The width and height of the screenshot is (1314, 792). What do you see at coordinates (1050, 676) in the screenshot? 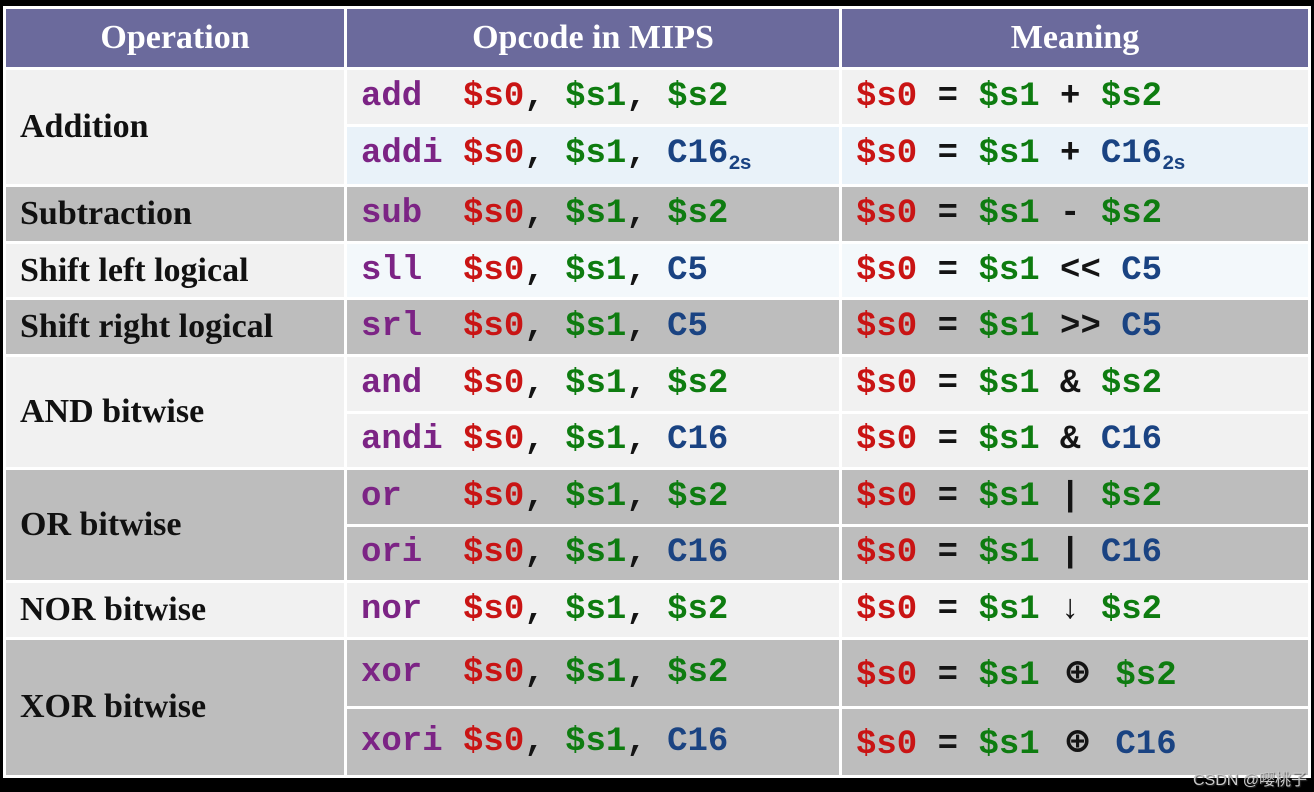
I see `code-token` at bounding box center [1050, 676].